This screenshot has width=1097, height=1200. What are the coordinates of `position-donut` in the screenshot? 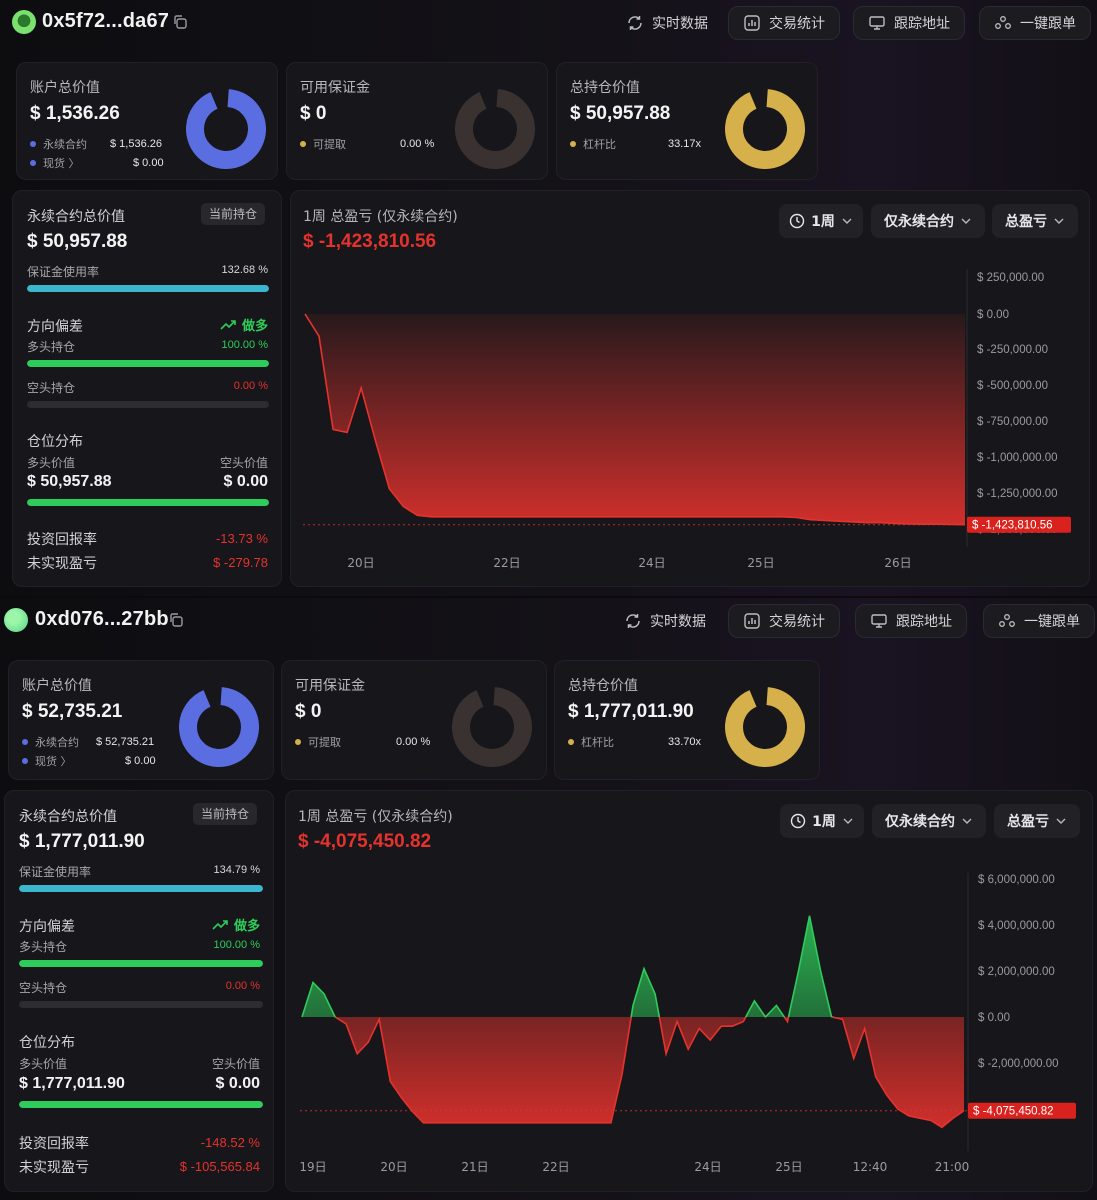 It's located at (765, 129).